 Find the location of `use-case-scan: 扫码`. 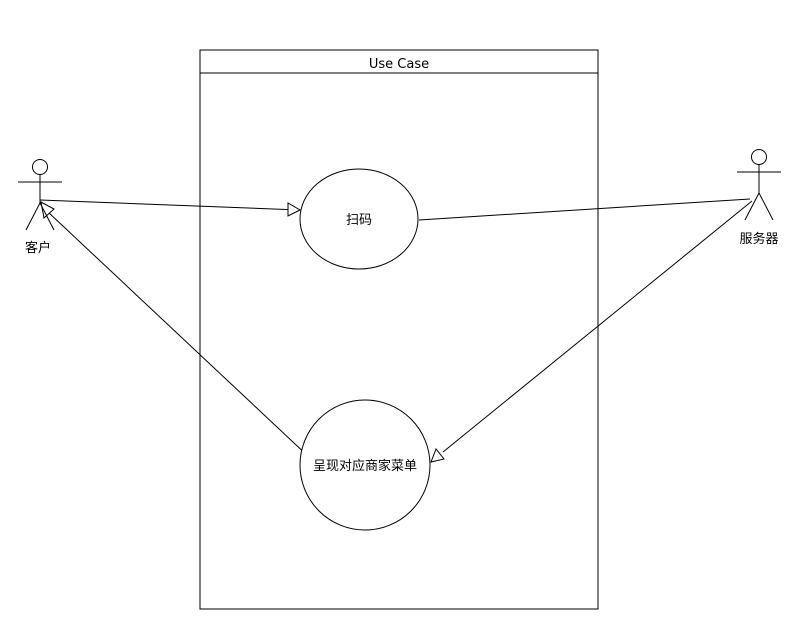

use-case-scan: 扫码 is located at coordinates (359, 219).